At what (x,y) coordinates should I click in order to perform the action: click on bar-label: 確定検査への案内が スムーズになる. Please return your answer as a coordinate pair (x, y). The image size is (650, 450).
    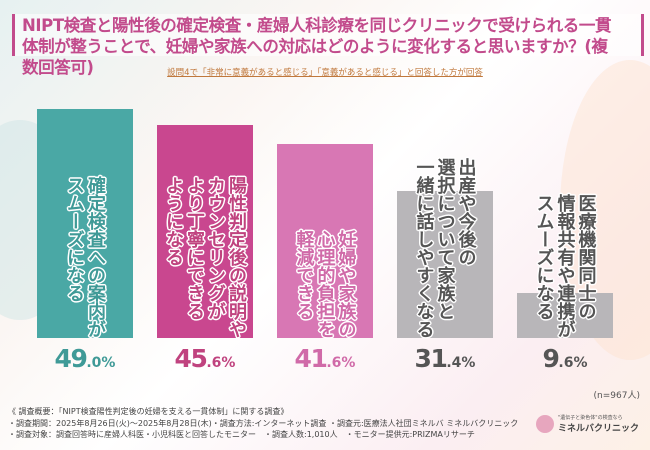
    Looking at the image, I should click on (85, 257).